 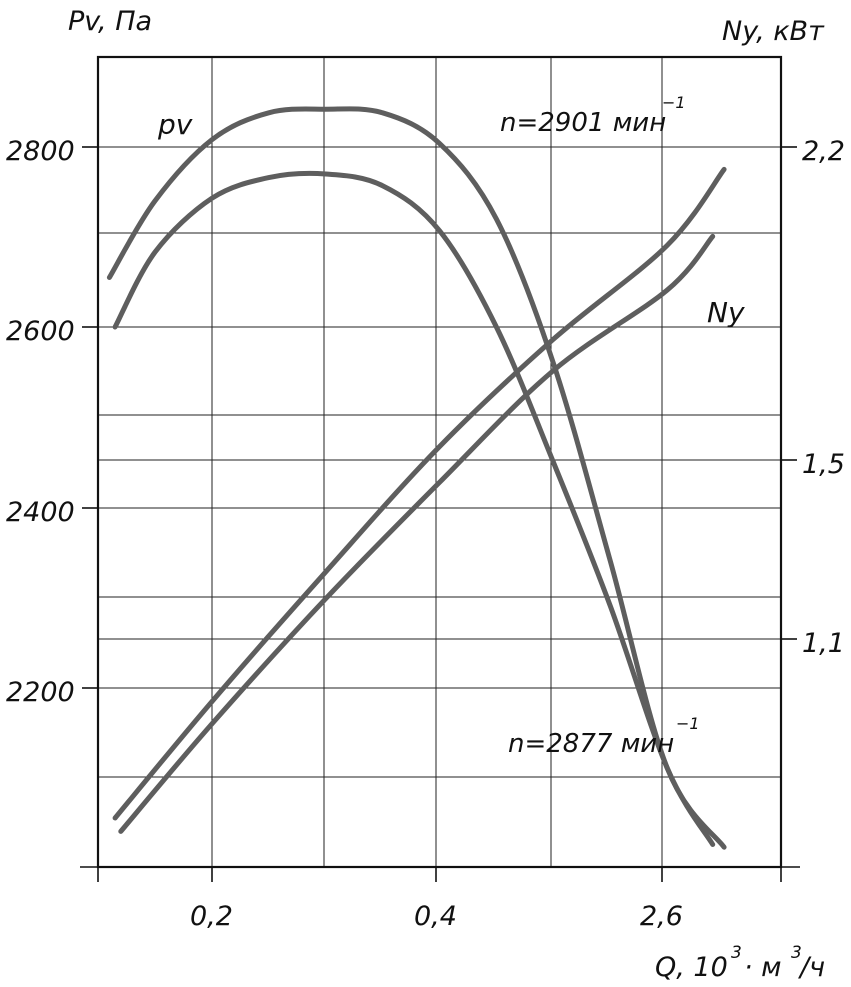 What do you see at coordinates (773, 31) in the screenshot?
I see `right-axis-title: Ny, кВт` at bounding box center [773, 31].